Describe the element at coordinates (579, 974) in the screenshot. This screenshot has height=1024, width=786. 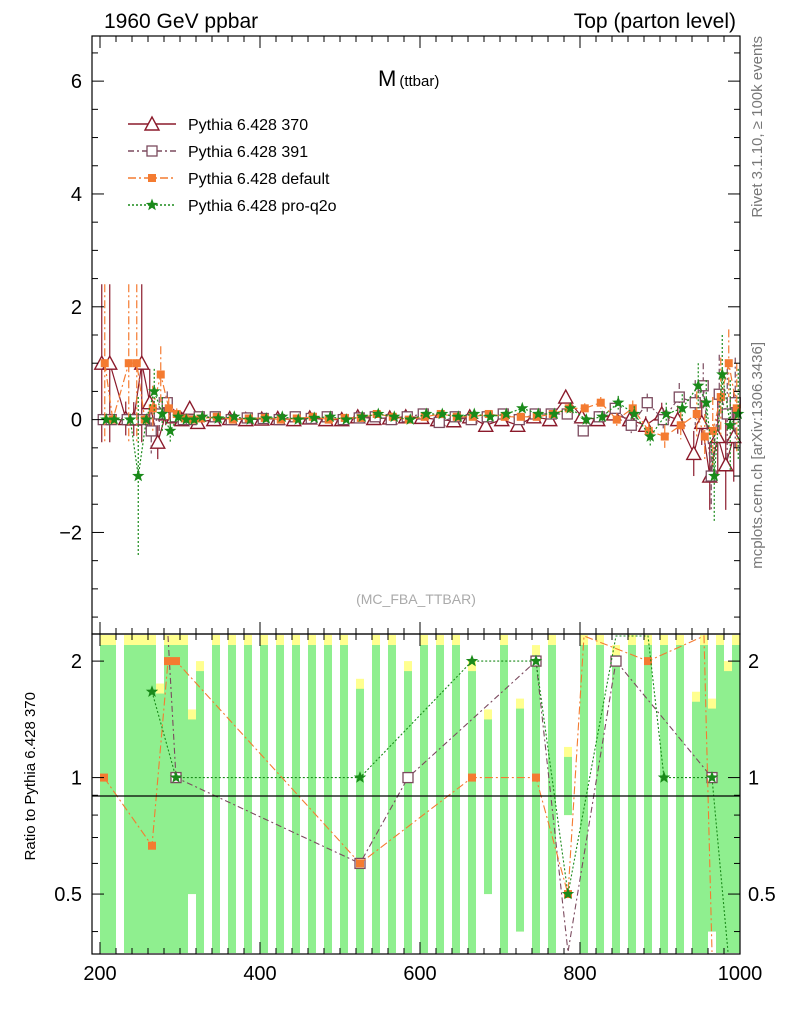
I see `x-tick-label: 800` at that location.